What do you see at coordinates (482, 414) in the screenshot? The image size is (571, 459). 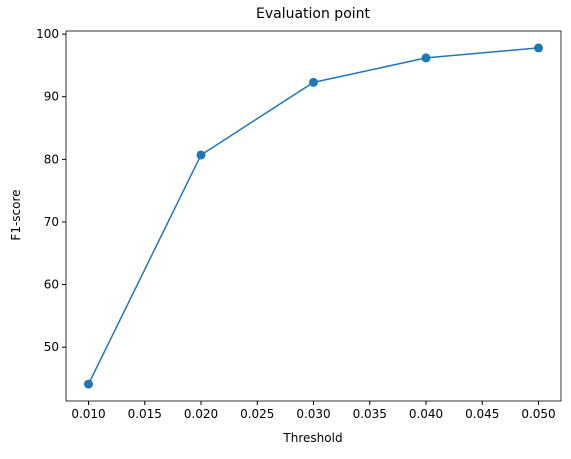 I see `x-tick-label: 0.045` at bounding box center [482, 414].